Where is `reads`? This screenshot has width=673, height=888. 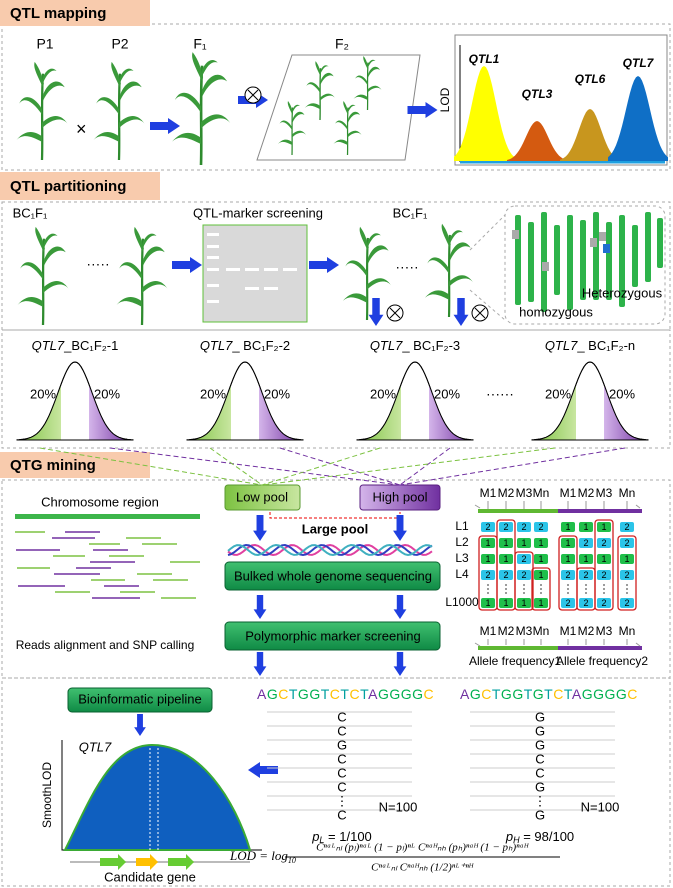
reads is located at coordinates (107, 565).